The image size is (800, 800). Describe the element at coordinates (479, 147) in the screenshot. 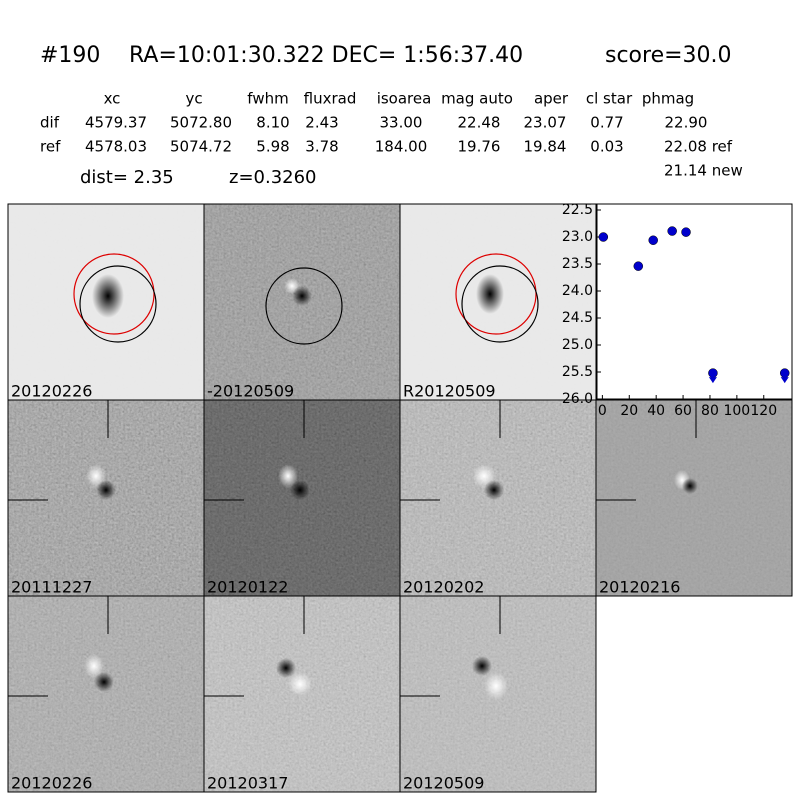

I see `table-cell: 19.76` at that location.